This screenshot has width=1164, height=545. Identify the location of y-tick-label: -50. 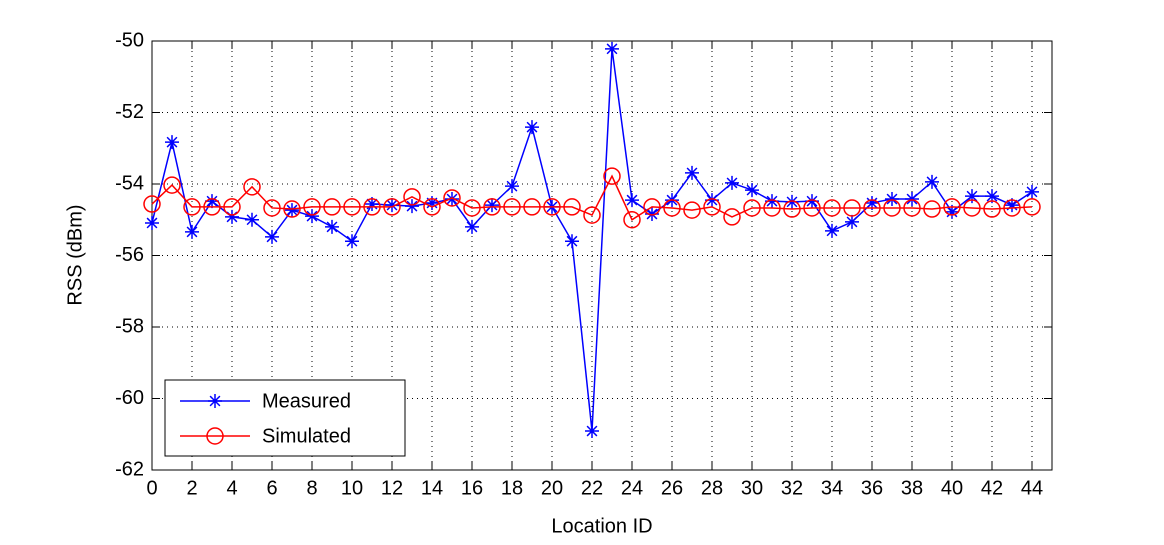
(129, 40).